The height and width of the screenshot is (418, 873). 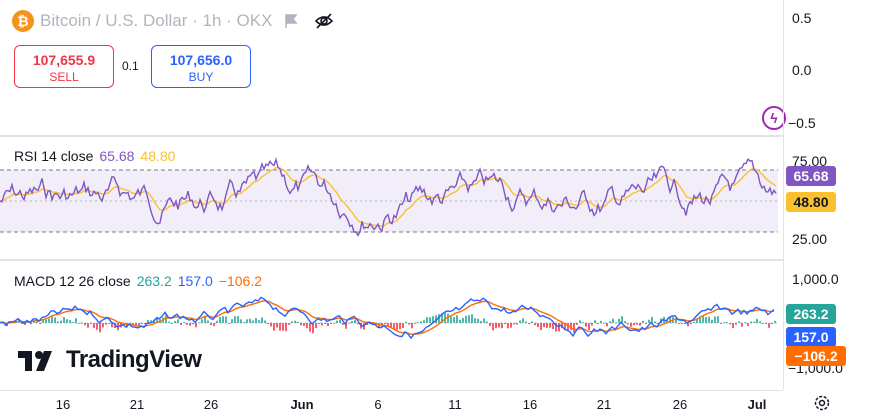 I want to click on macd-signal-badge: −106.2, so click(x=816, y=356).